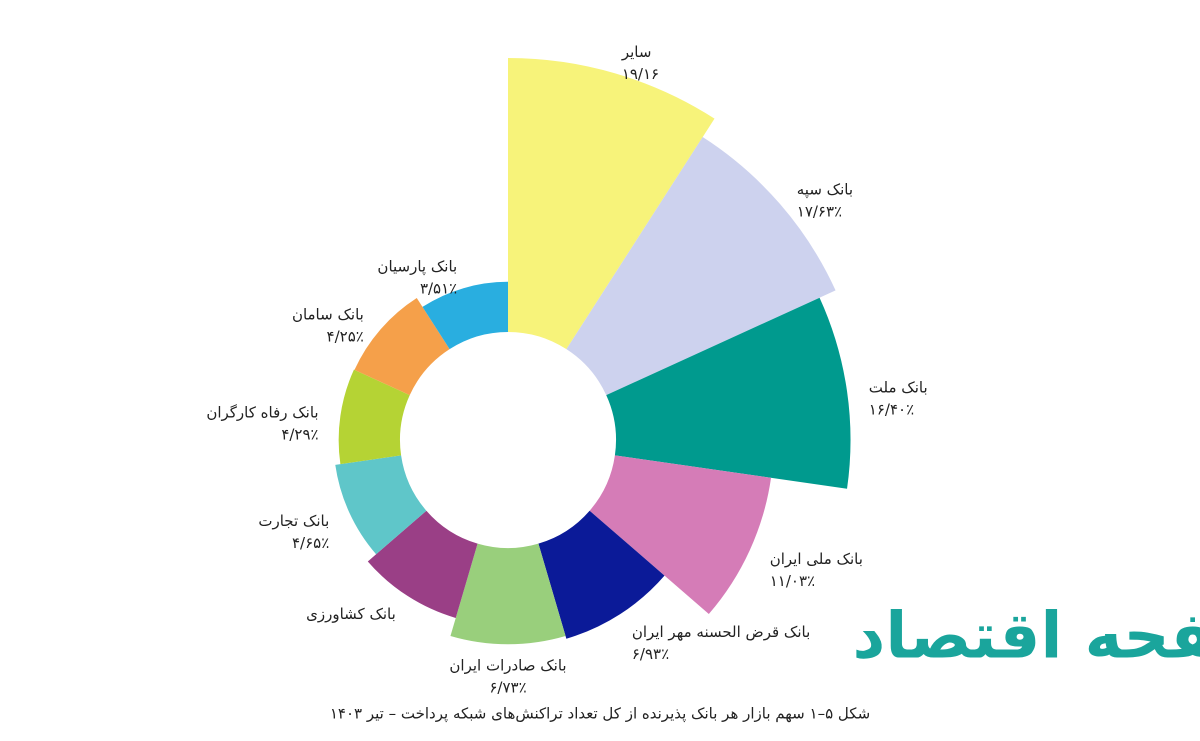  Describe the element at coordinates (721, 632) in the screenshot. I see `slice-label: بانک قرض الحسنه مهر ایران` at that location.